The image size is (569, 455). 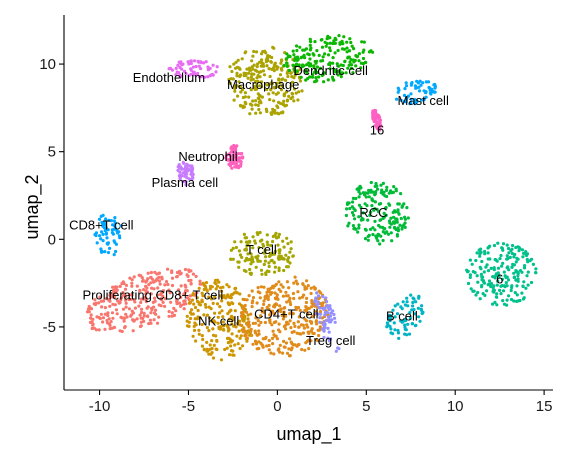 I want to click on y-tick-label: 0, so click(x=52, y=239).